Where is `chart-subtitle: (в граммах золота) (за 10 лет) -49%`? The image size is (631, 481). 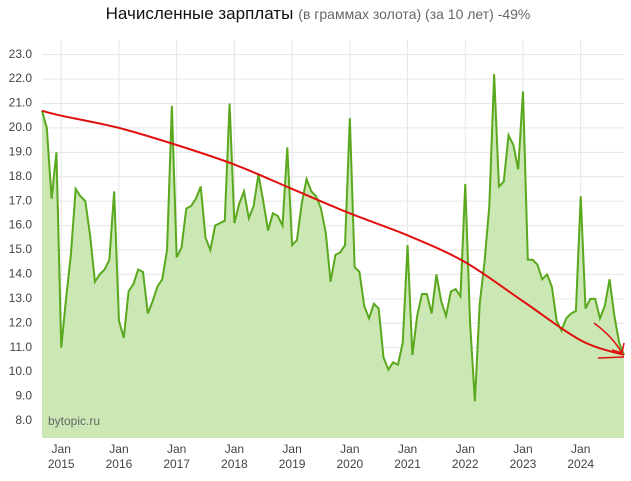 chart-subtitle: (в граммах золота) (за 10 лет) -49% is located at coordinates (414, 14).